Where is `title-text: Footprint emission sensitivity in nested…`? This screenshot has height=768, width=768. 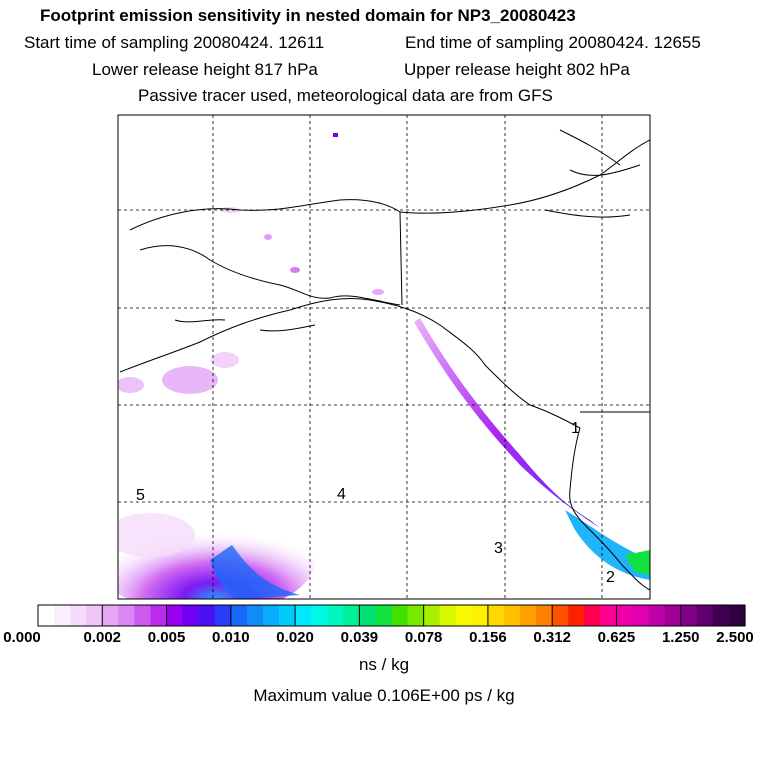
title-text: Footprint emission sensitivity in nested… is located at coordinates (308, 15).